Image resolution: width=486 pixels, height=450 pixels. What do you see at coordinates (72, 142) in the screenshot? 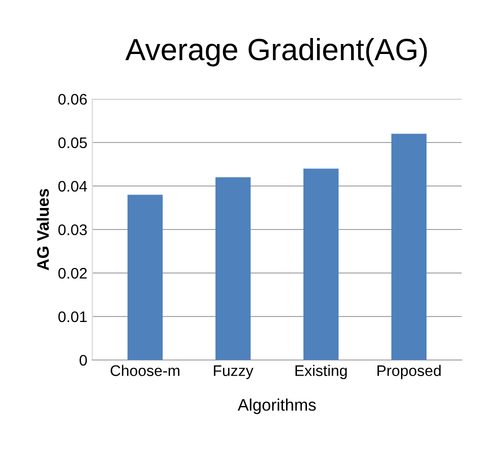
I see `y-tick-label: 0.05` at bounding box center [72, 142].